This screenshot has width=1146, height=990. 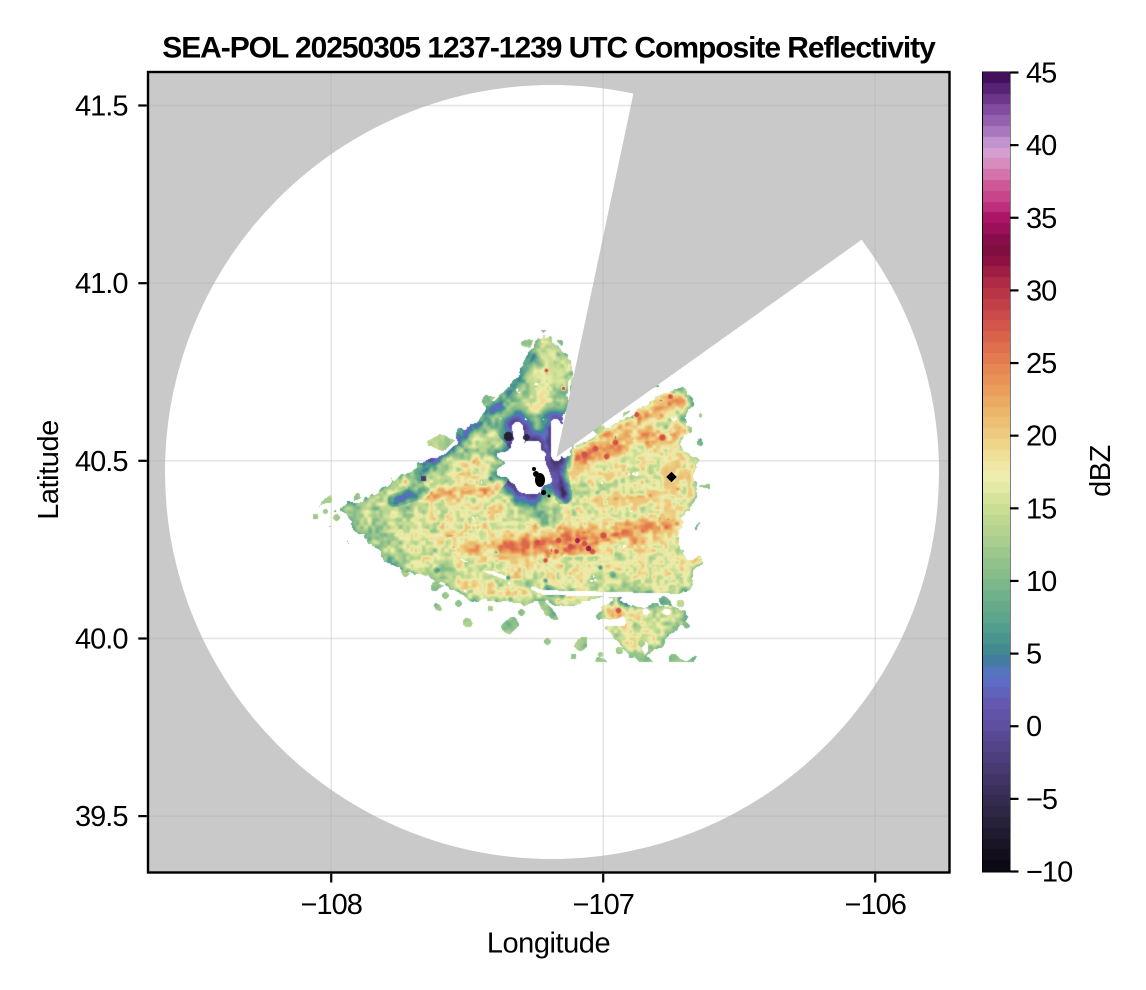 I want to click on svg-text: 35, so click(x=1041, y=219).